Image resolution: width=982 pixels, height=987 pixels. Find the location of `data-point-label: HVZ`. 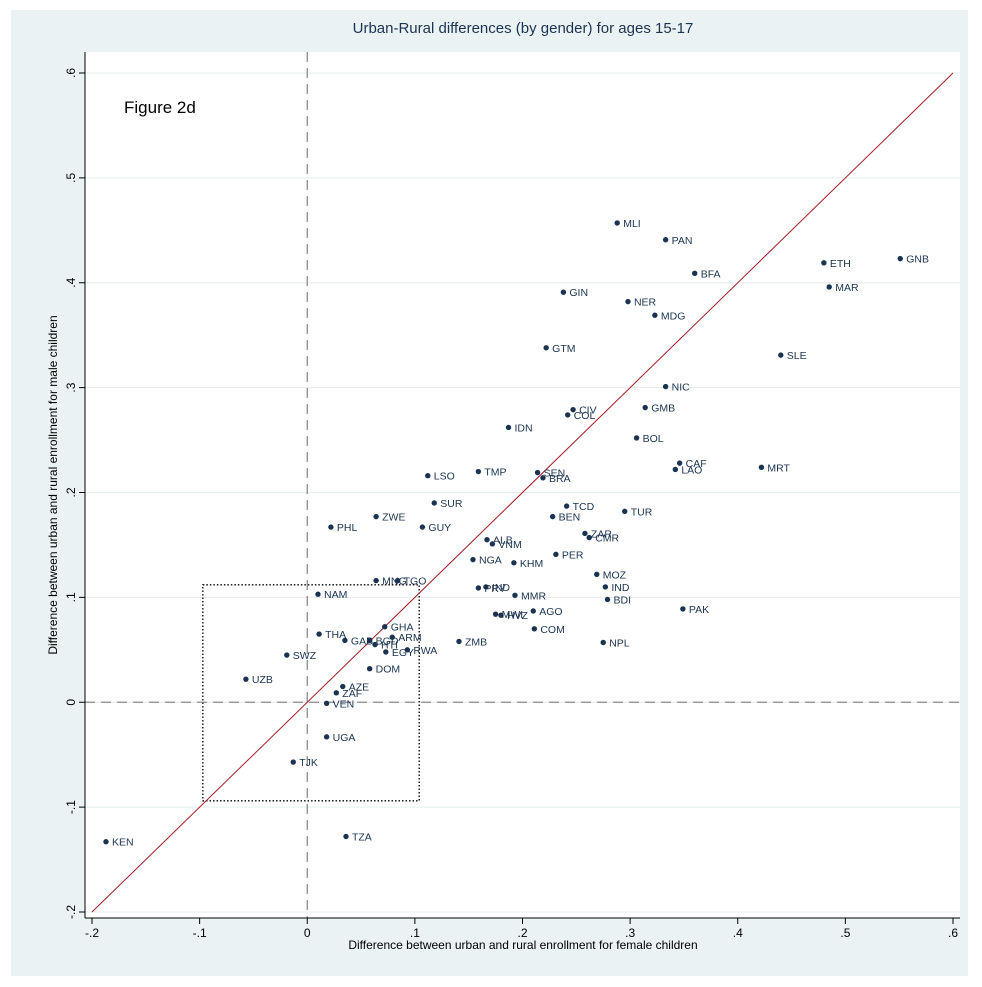

data-point-label: HVZ is located at coordinates (518, 616).